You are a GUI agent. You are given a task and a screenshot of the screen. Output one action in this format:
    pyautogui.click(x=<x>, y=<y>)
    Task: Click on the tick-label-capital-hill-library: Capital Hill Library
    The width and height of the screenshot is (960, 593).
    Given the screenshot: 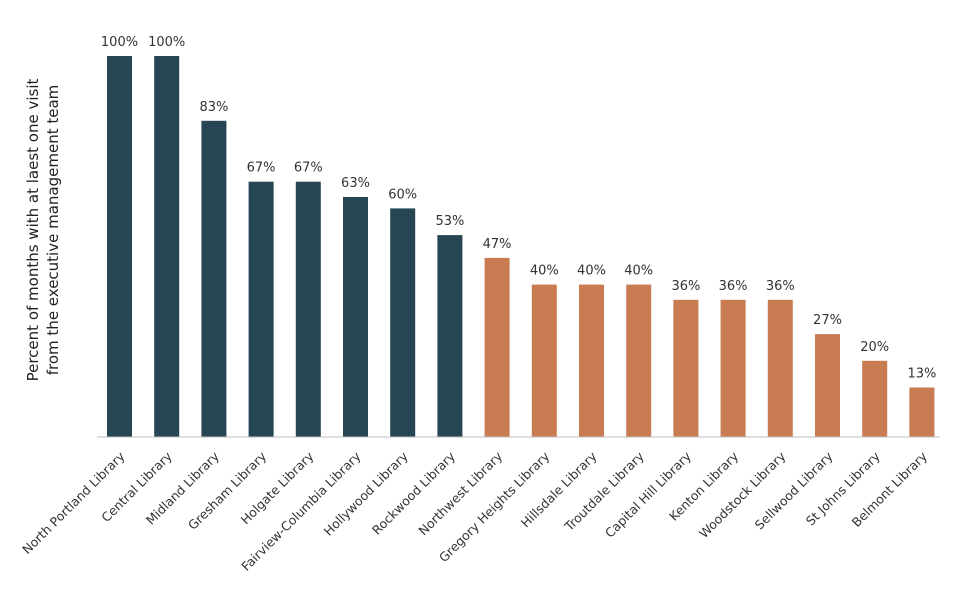 What is the action you would take?
    pyautogui.click(x=648, y=494)
    